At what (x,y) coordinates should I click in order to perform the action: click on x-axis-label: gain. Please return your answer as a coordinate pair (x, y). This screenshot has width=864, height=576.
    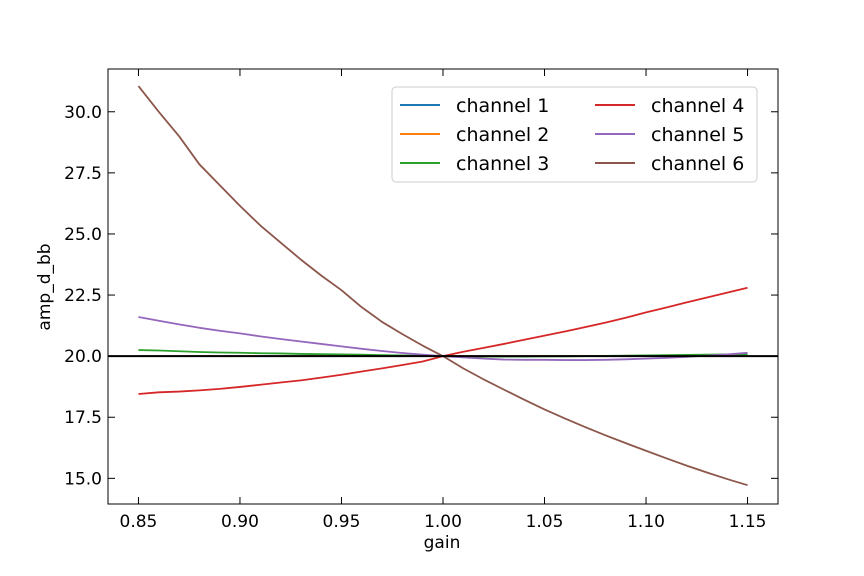
    Looking at the image, I should click on (442, 543).